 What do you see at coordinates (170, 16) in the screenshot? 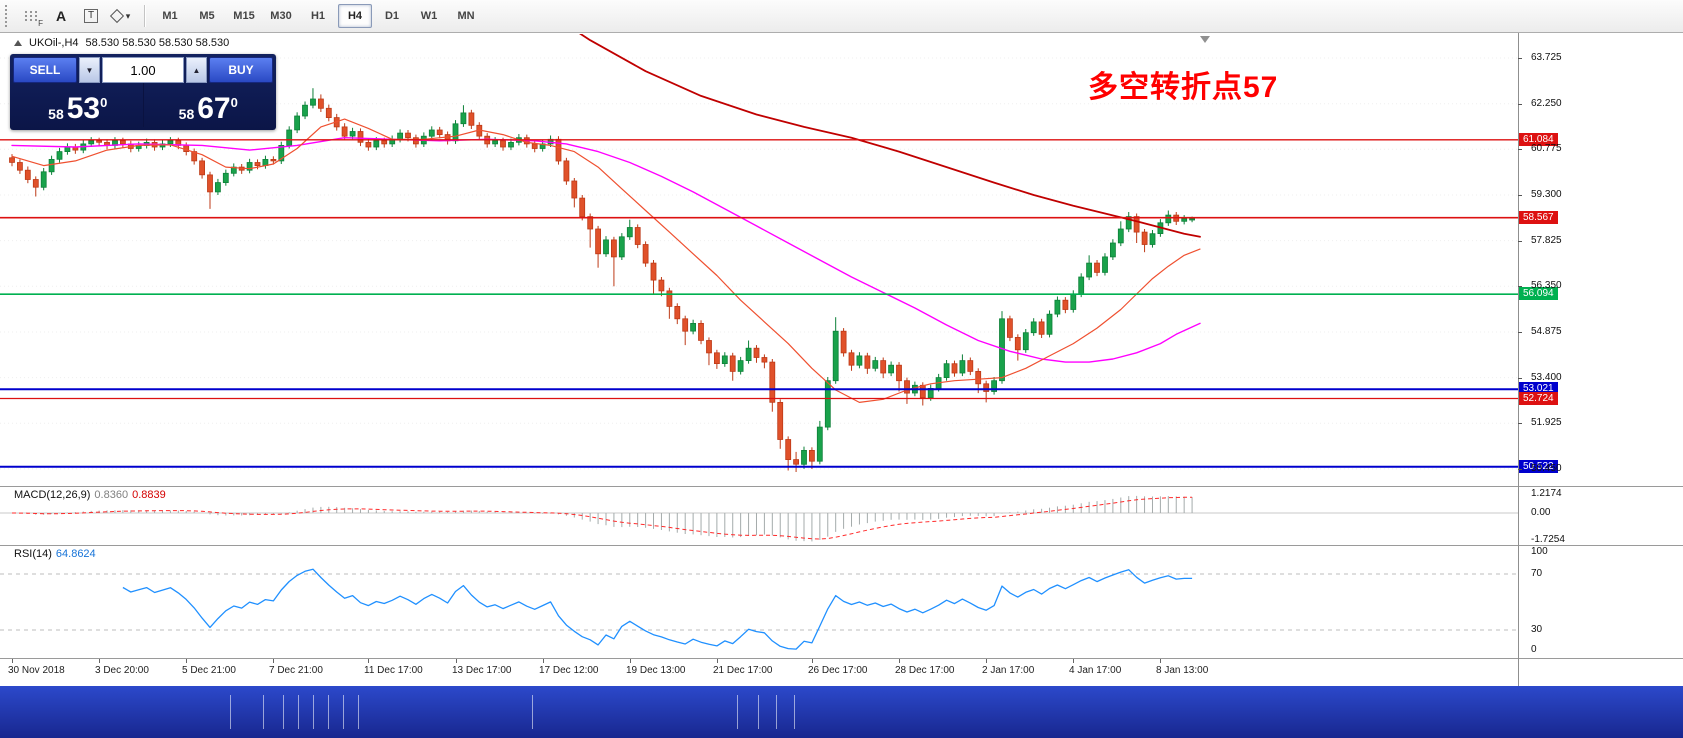
I see `timeframe-button-m1: M1` at bounding box center [170, 16].